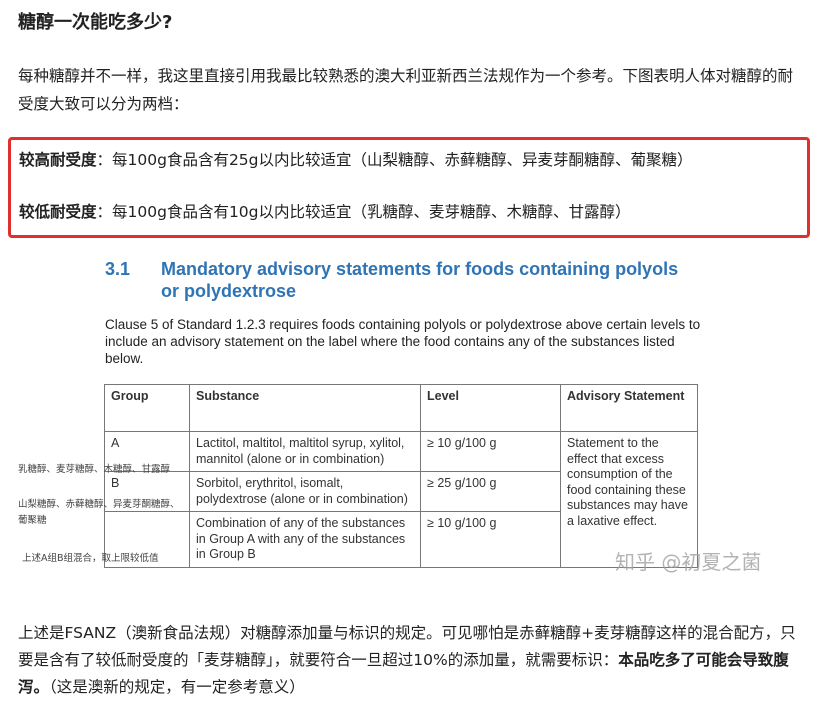 The height and width of the screenshot is (714, 823). I want to click on table-header-row: Group Substance Level Advisory Statement, so click(401, 408).